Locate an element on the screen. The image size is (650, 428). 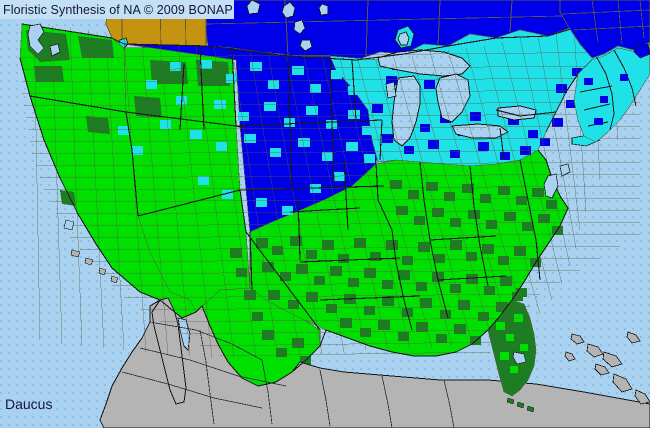
region-florida is located at coordinates (512, 356).